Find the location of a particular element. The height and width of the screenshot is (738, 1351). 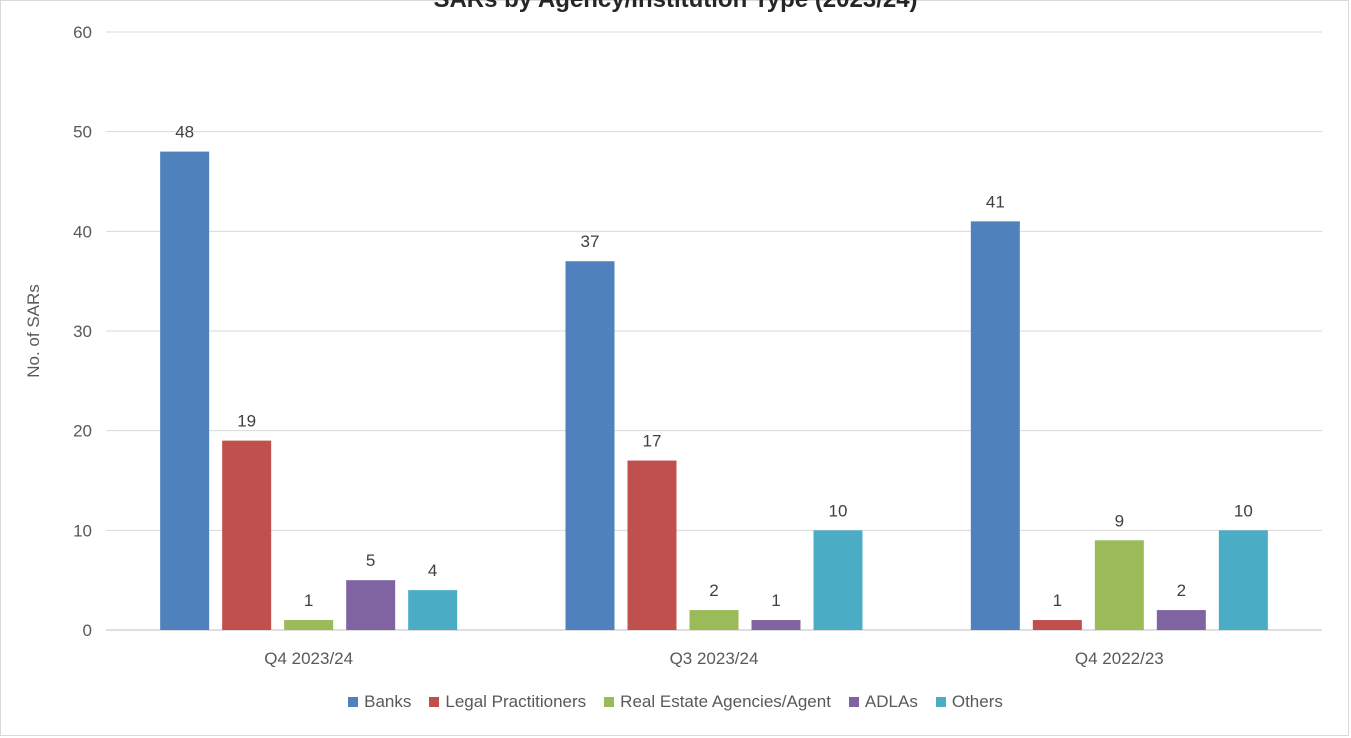

data-label: 37 is located at coordinates (590, 241).